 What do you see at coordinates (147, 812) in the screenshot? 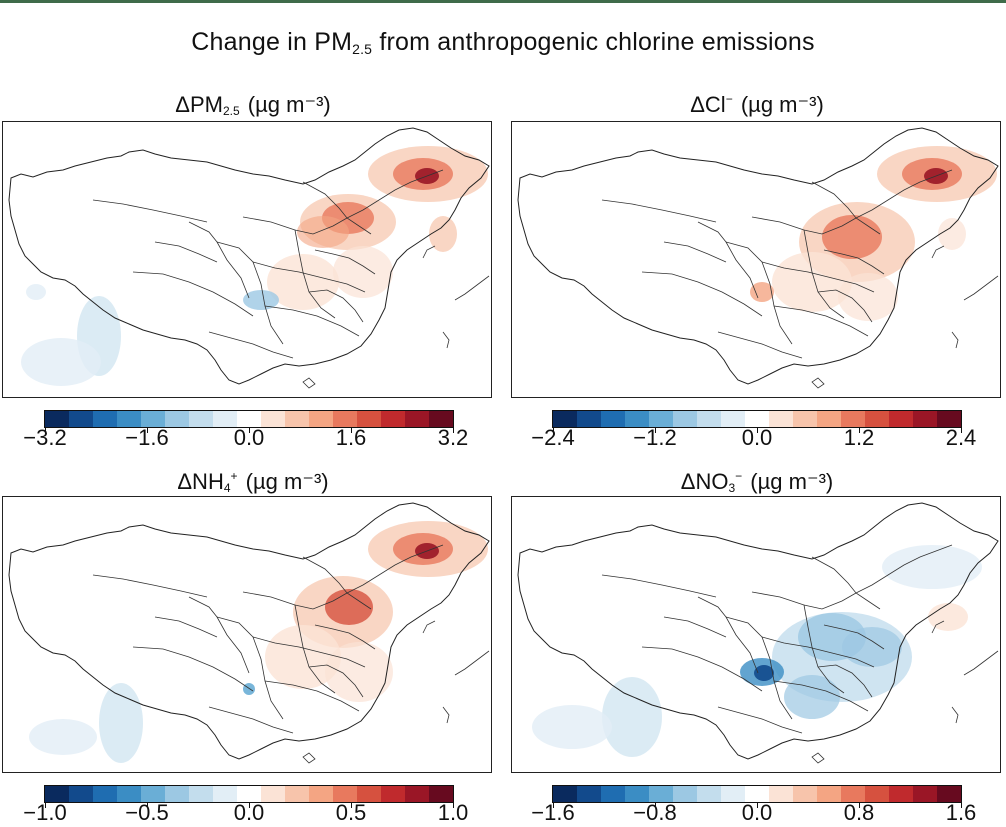
I see `colorbar-tick-label: −0.5` at bounding box center [147, 812].